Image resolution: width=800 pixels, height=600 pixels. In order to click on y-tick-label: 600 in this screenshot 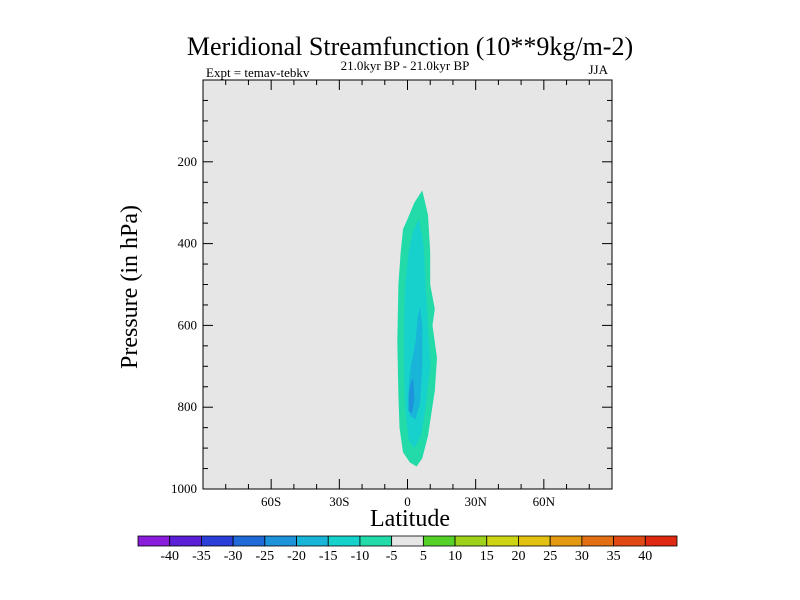, I will do `click(188, 324)`.